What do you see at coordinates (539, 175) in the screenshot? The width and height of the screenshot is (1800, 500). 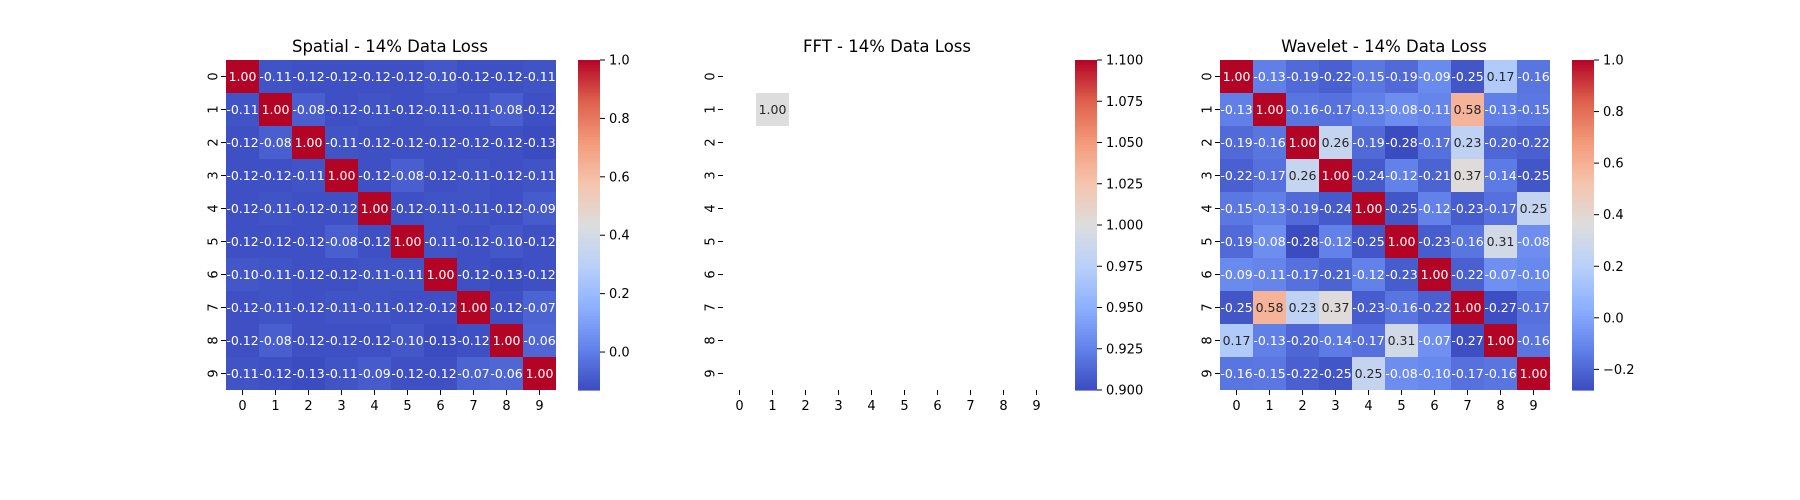 I see `spatial-cell-label: -0.11` at bounding box center [539, 175].